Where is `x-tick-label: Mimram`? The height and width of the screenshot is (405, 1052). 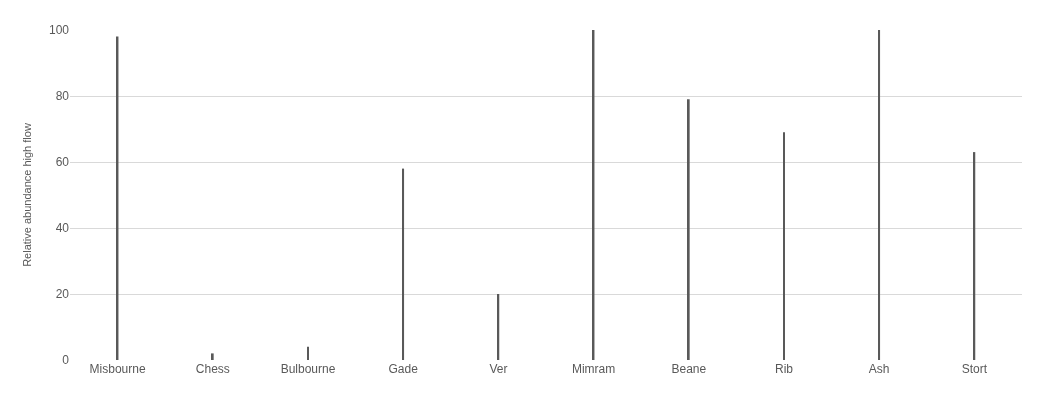
x-tick-label: Mimram is located at coordinates (593, 369).